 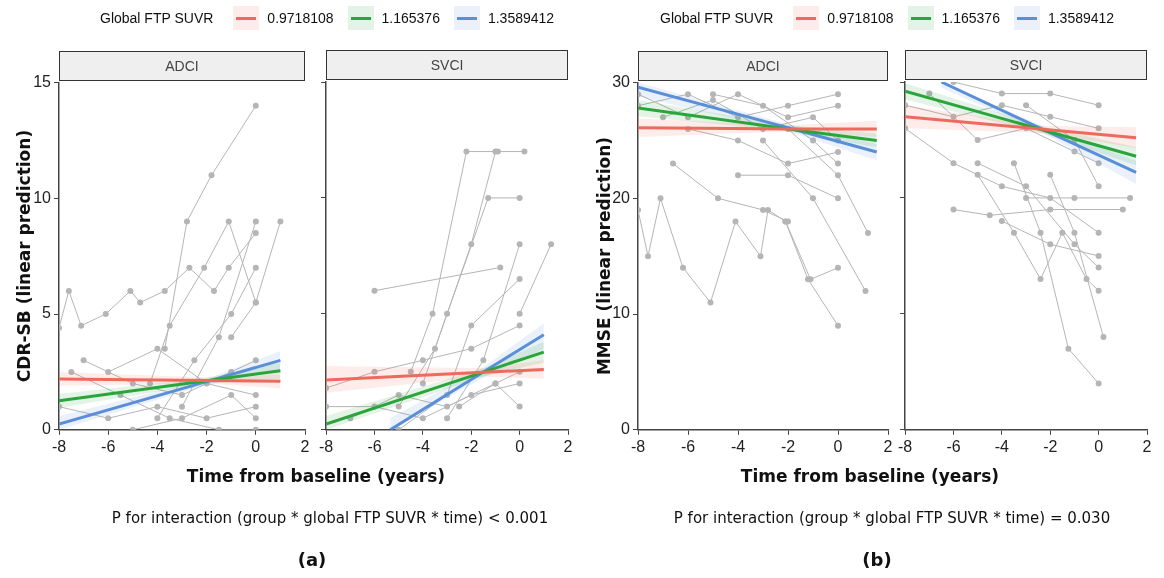 I want to click on y-axis-title: CDR-SB (linear prediction), so click(x=24, y=256).